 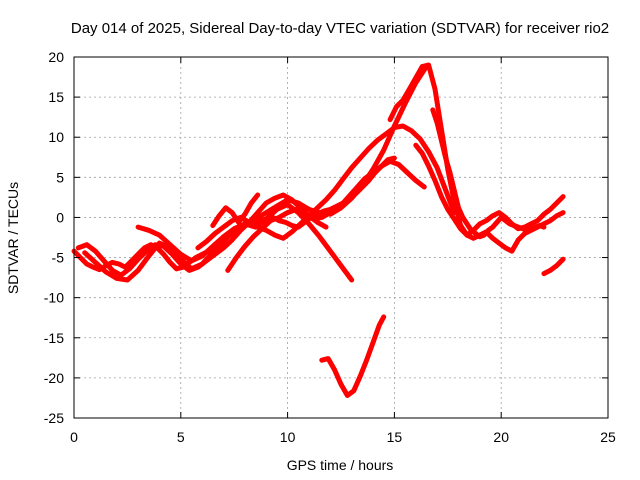 I want to click on y-tick-label: -15, so click(x=54, y=338).